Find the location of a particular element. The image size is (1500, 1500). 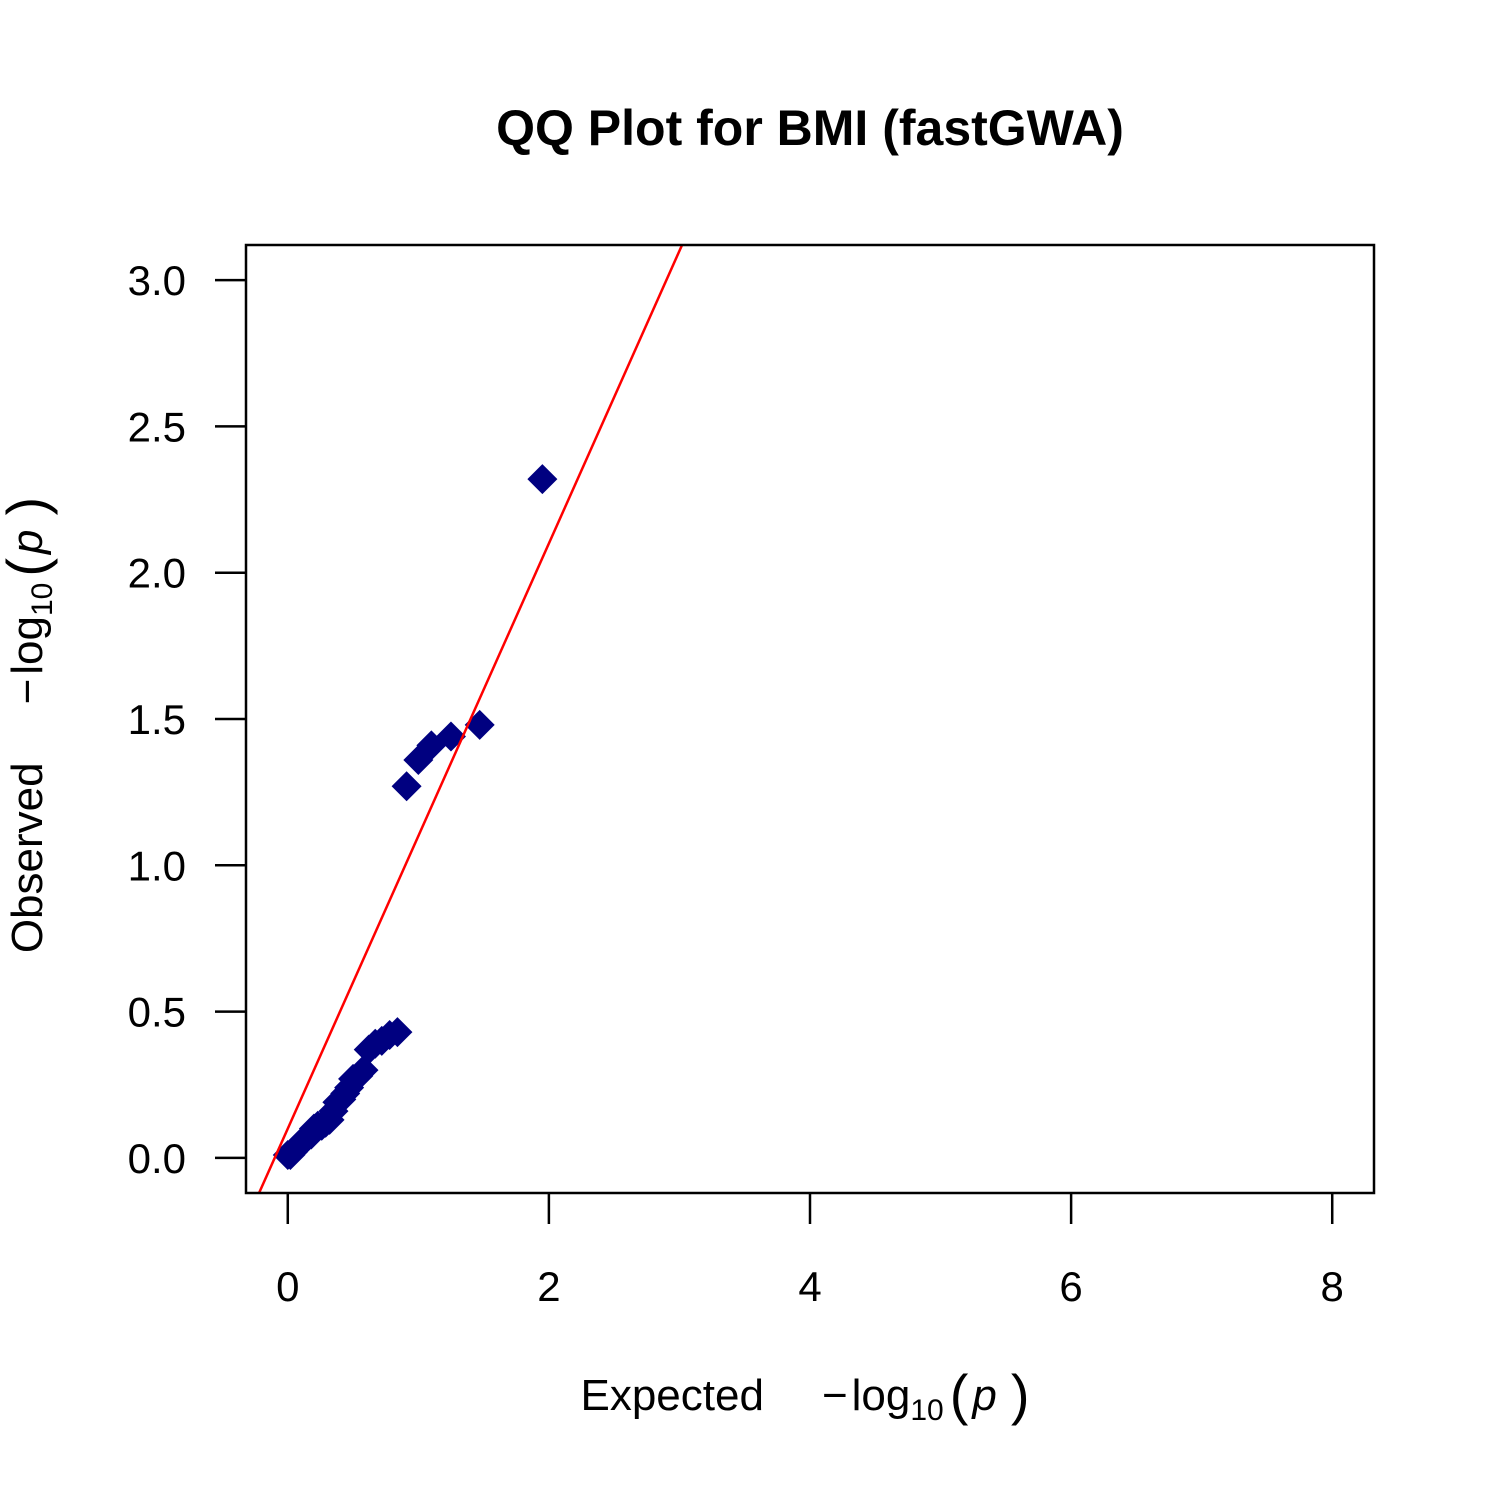

x-axis-label: Expected −log10 (p) is located at coordinates (804, 1395).